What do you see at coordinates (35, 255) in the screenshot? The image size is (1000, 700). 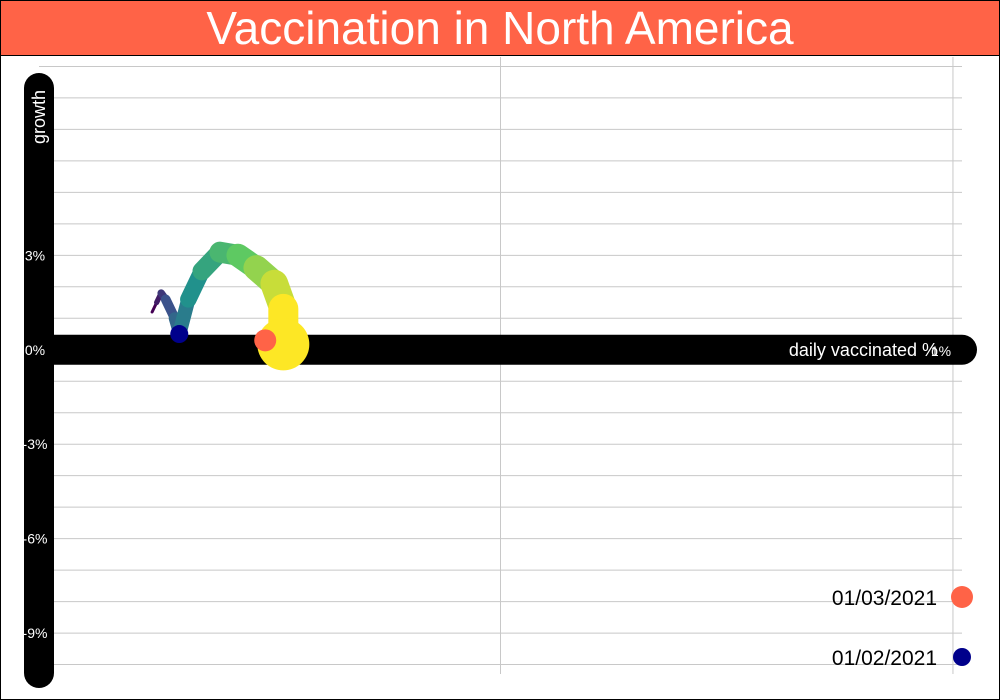 I see `y-tick-label: 3%` at bounding box center [35, 255].